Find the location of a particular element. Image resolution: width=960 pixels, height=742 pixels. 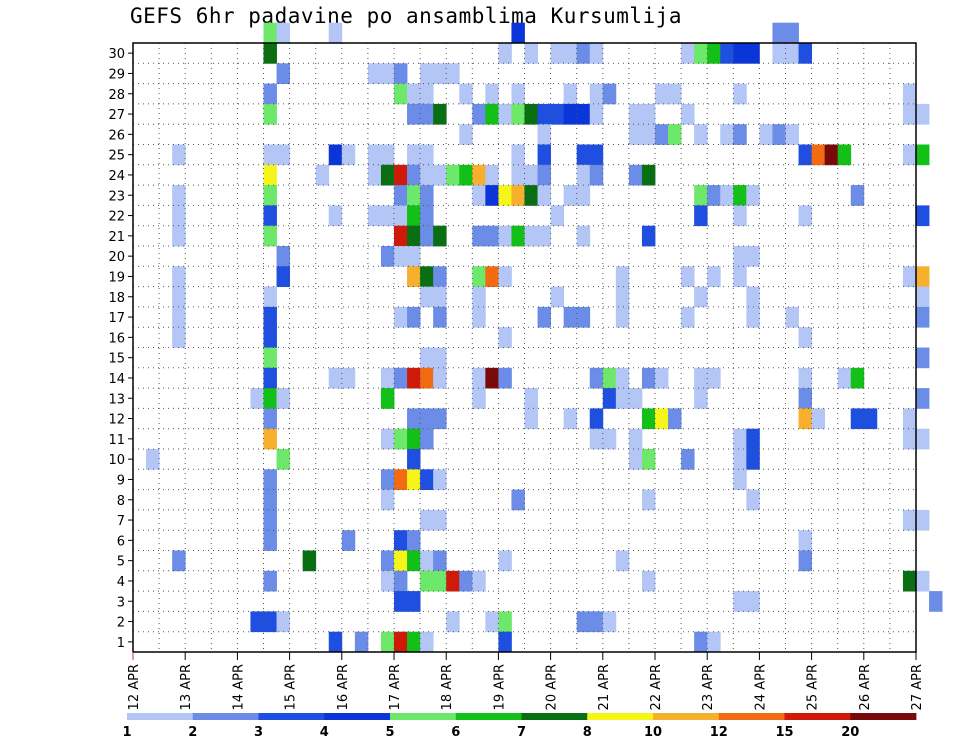

x-tick-label: 20 APR is located at coordinates (552, 687).